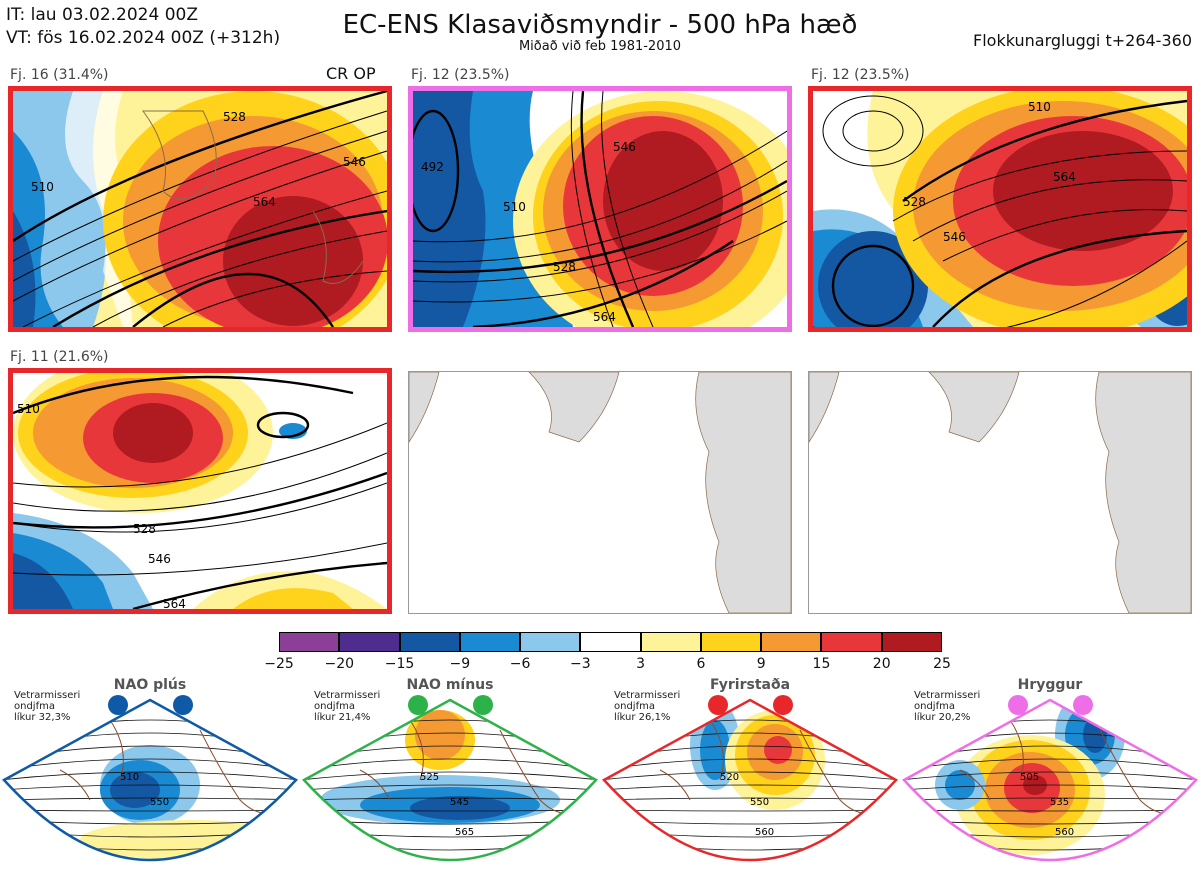  What do you see at coordinates (59, 357) in the screenshot?
I see `panel-4-label: Fj. 11 (21.6%)` at bounding box center [59, 357].